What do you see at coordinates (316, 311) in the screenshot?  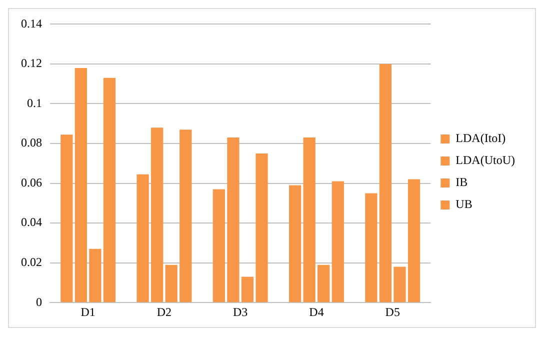 I see `x-tick-label: D4` at bounding box center [316, 311].